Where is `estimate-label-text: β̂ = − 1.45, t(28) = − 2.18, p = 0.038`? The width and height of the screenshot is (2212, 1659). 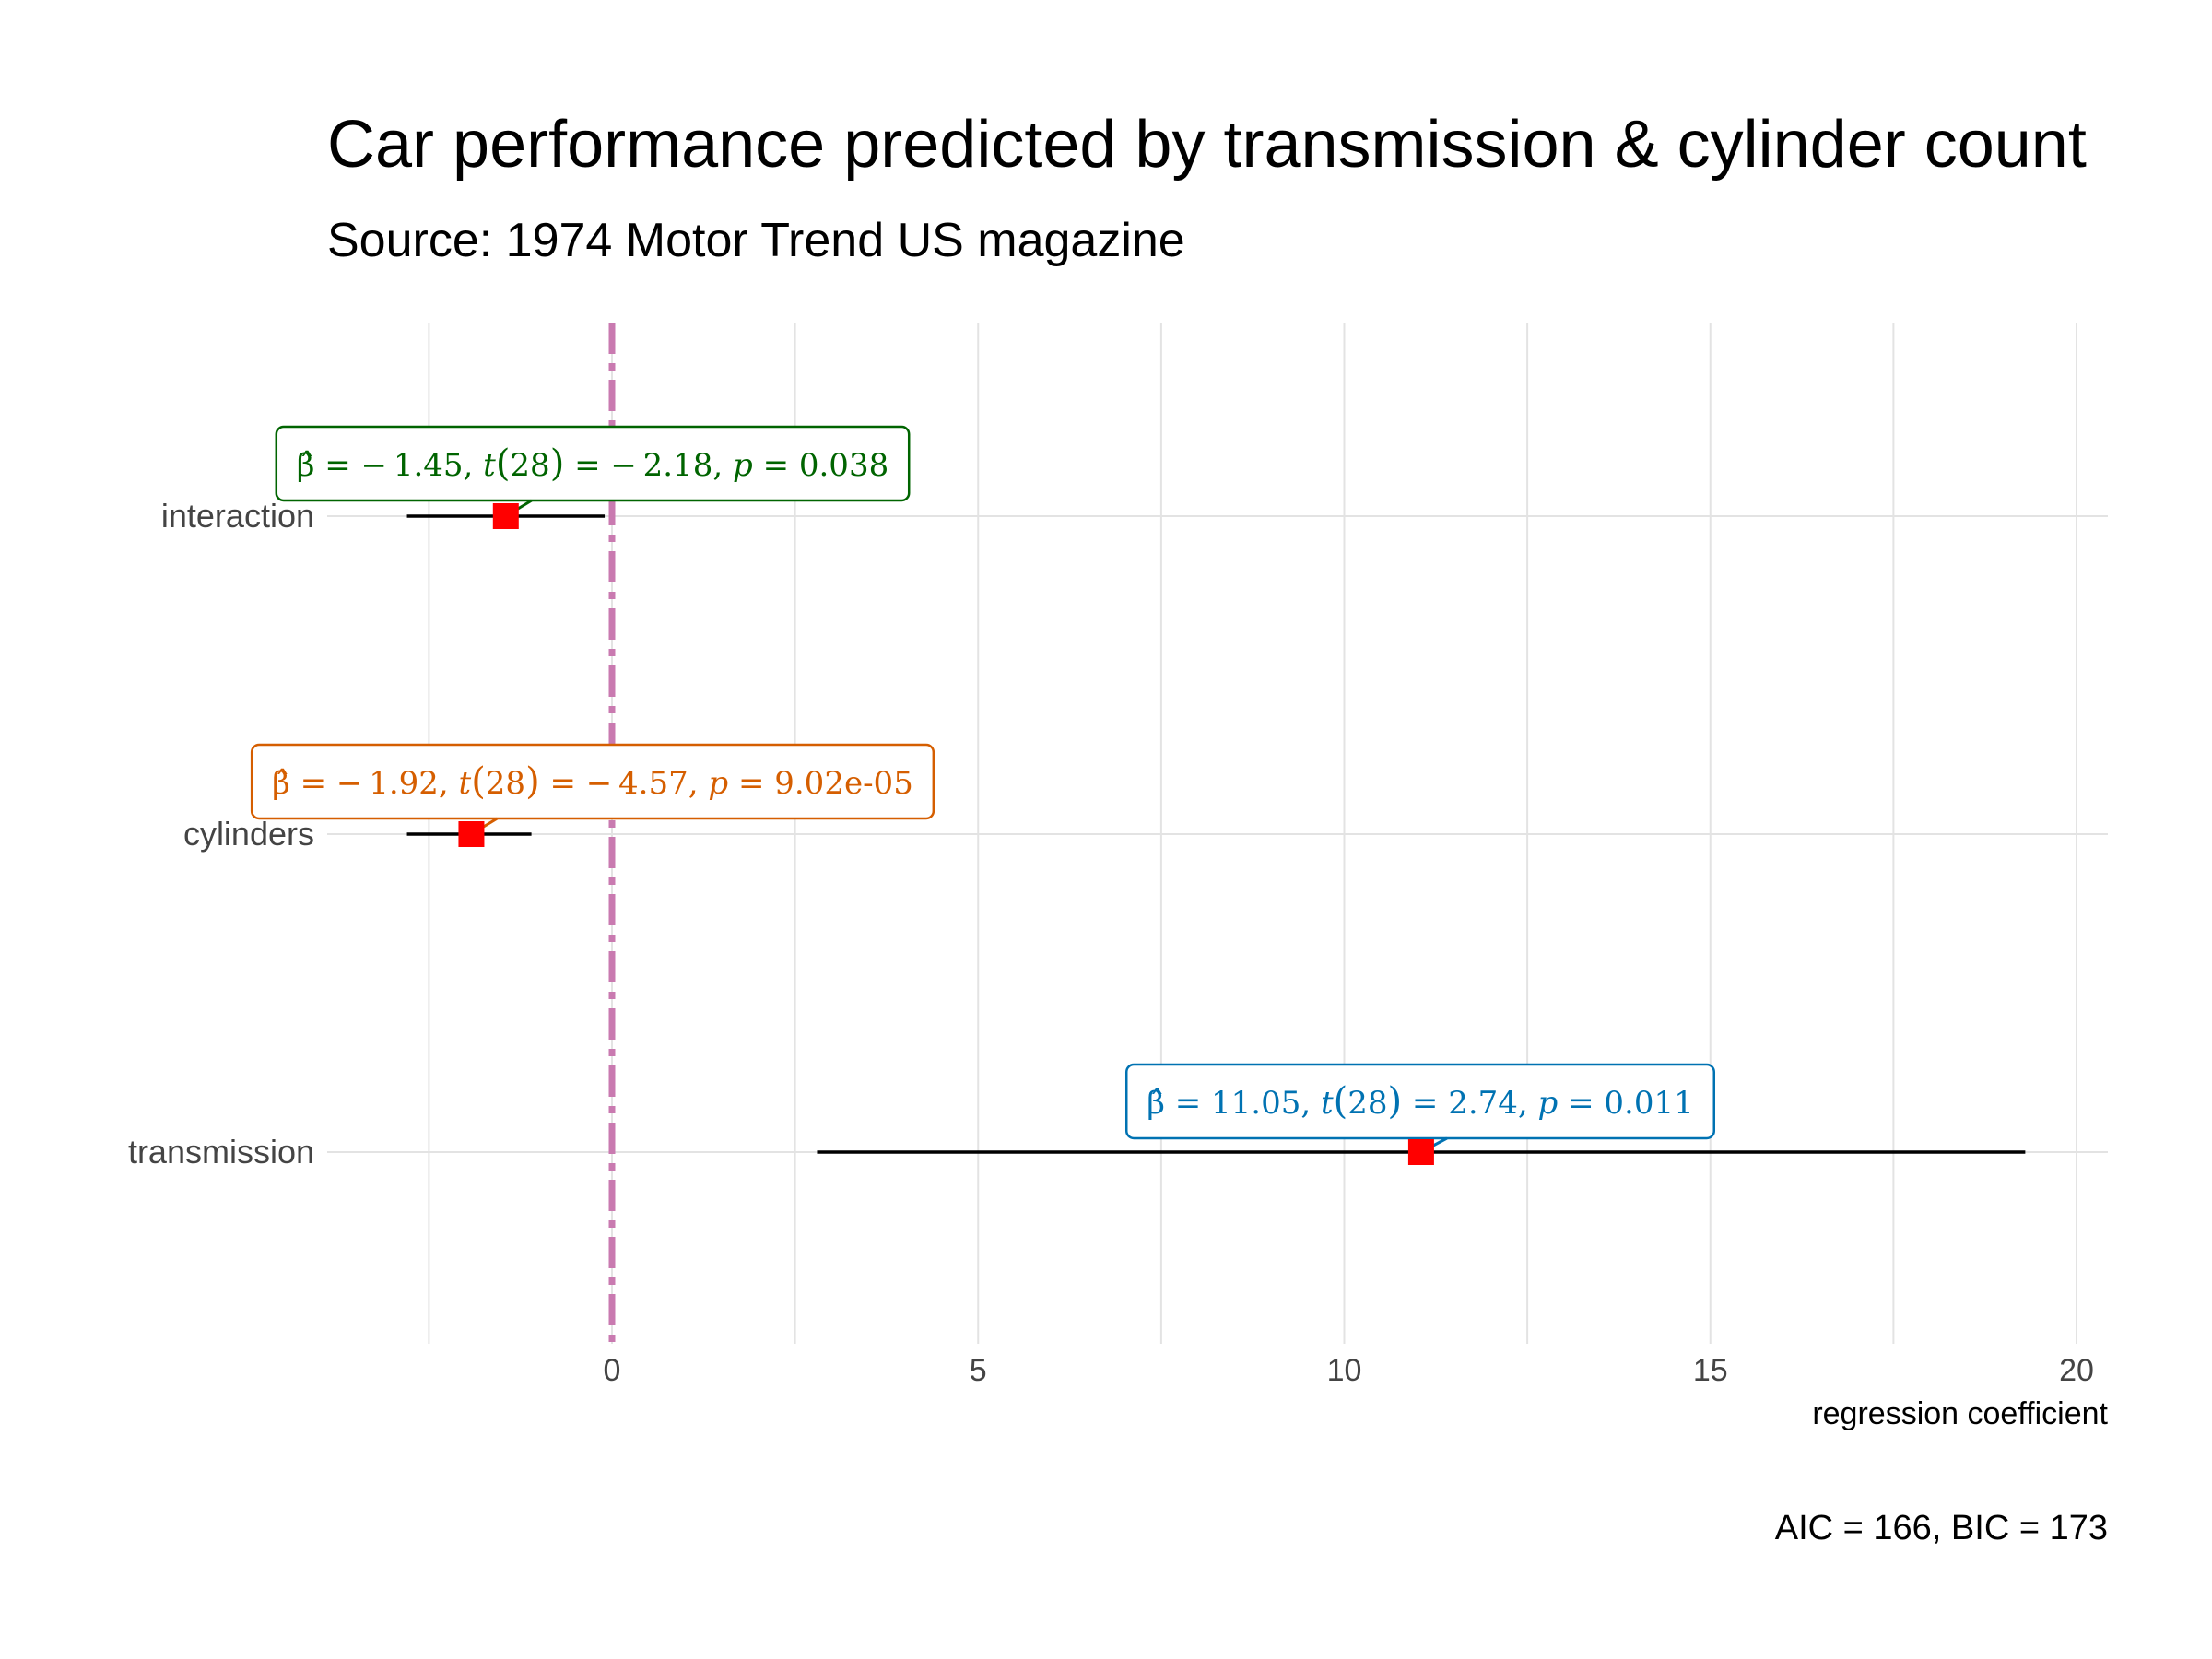
estimate-label-text: β̂ = − 1.45, t(28) = − 2.18, p = 0.038 is located at coordinates (592, 463).